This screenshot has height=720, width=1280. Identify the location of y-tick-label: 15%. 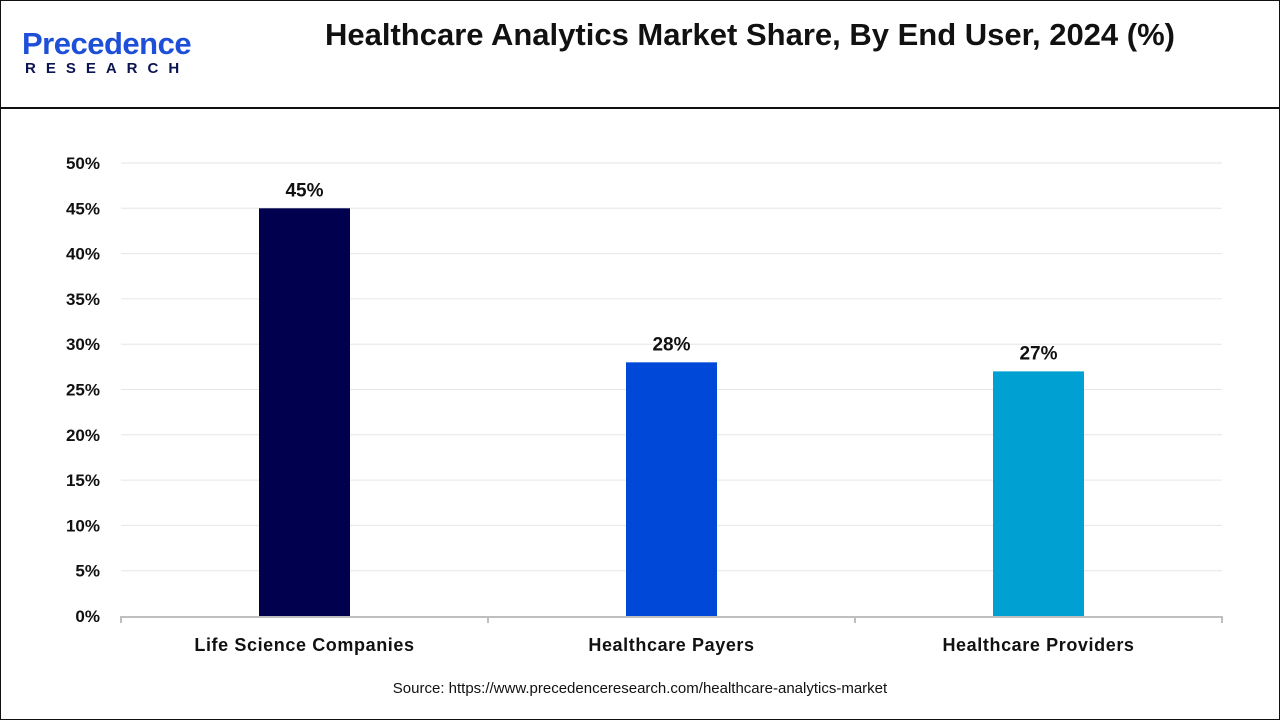
(83, 480).